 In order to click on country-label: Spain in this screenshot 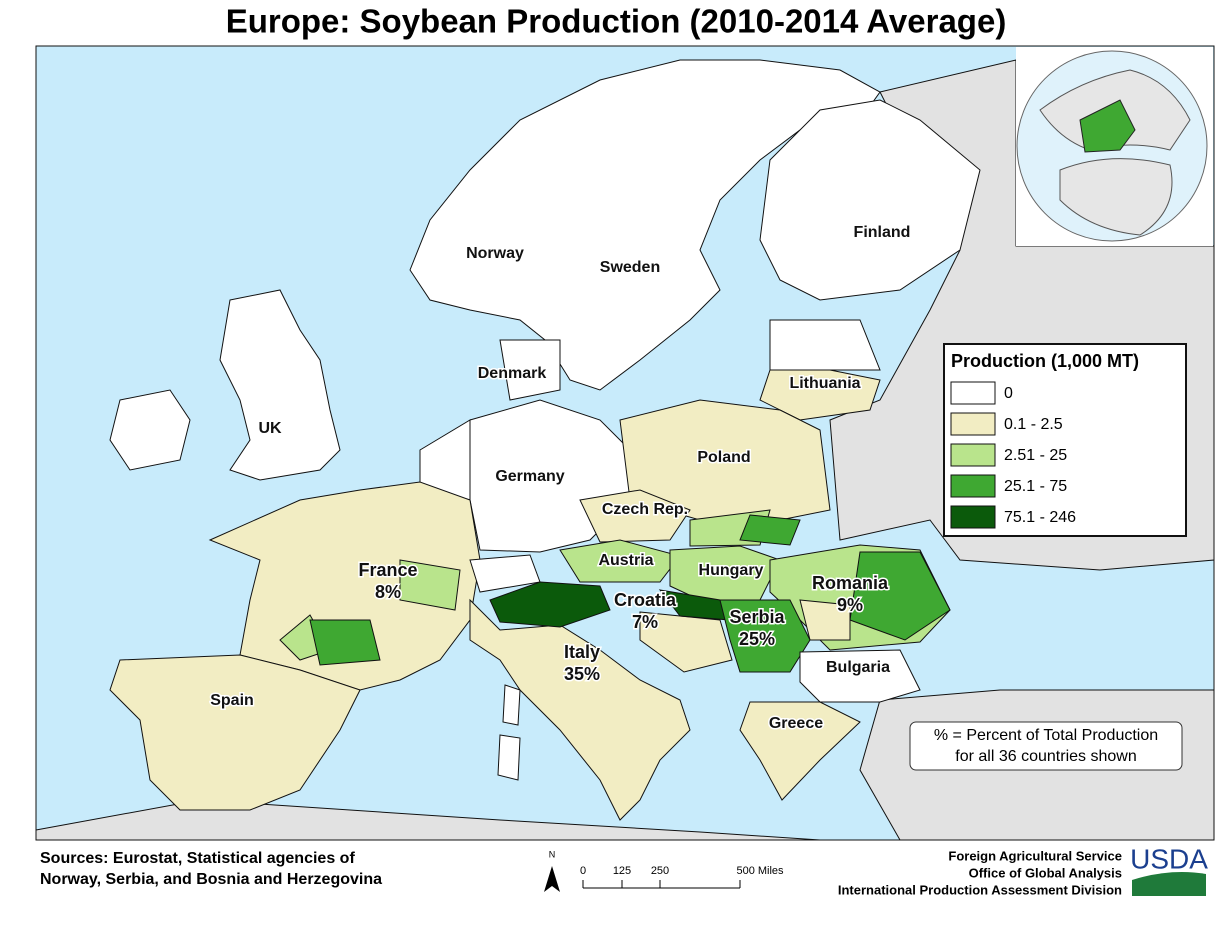, I will do `click(232, 700)`.